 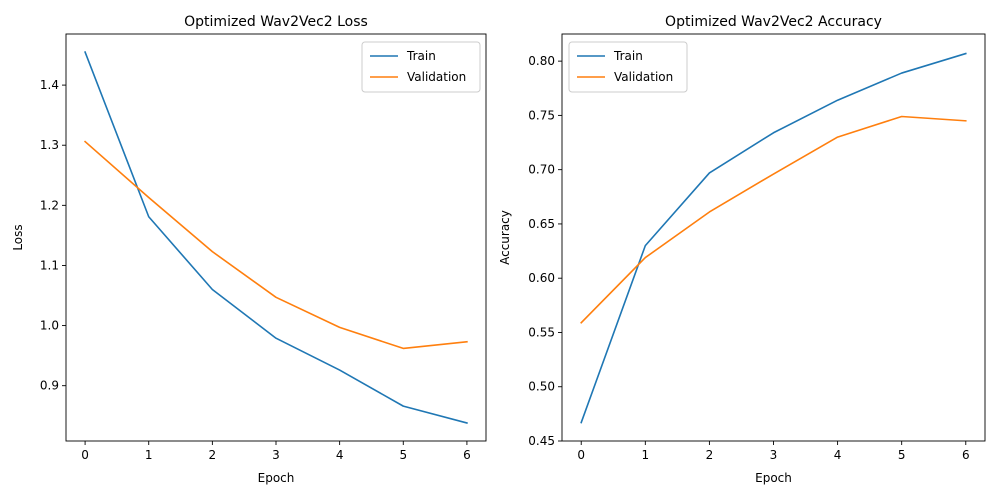 What do you see at coordinates (541, 115) in the screenshot?
I see `y-tick-label: 0.75` at bounding box center [541, 115].